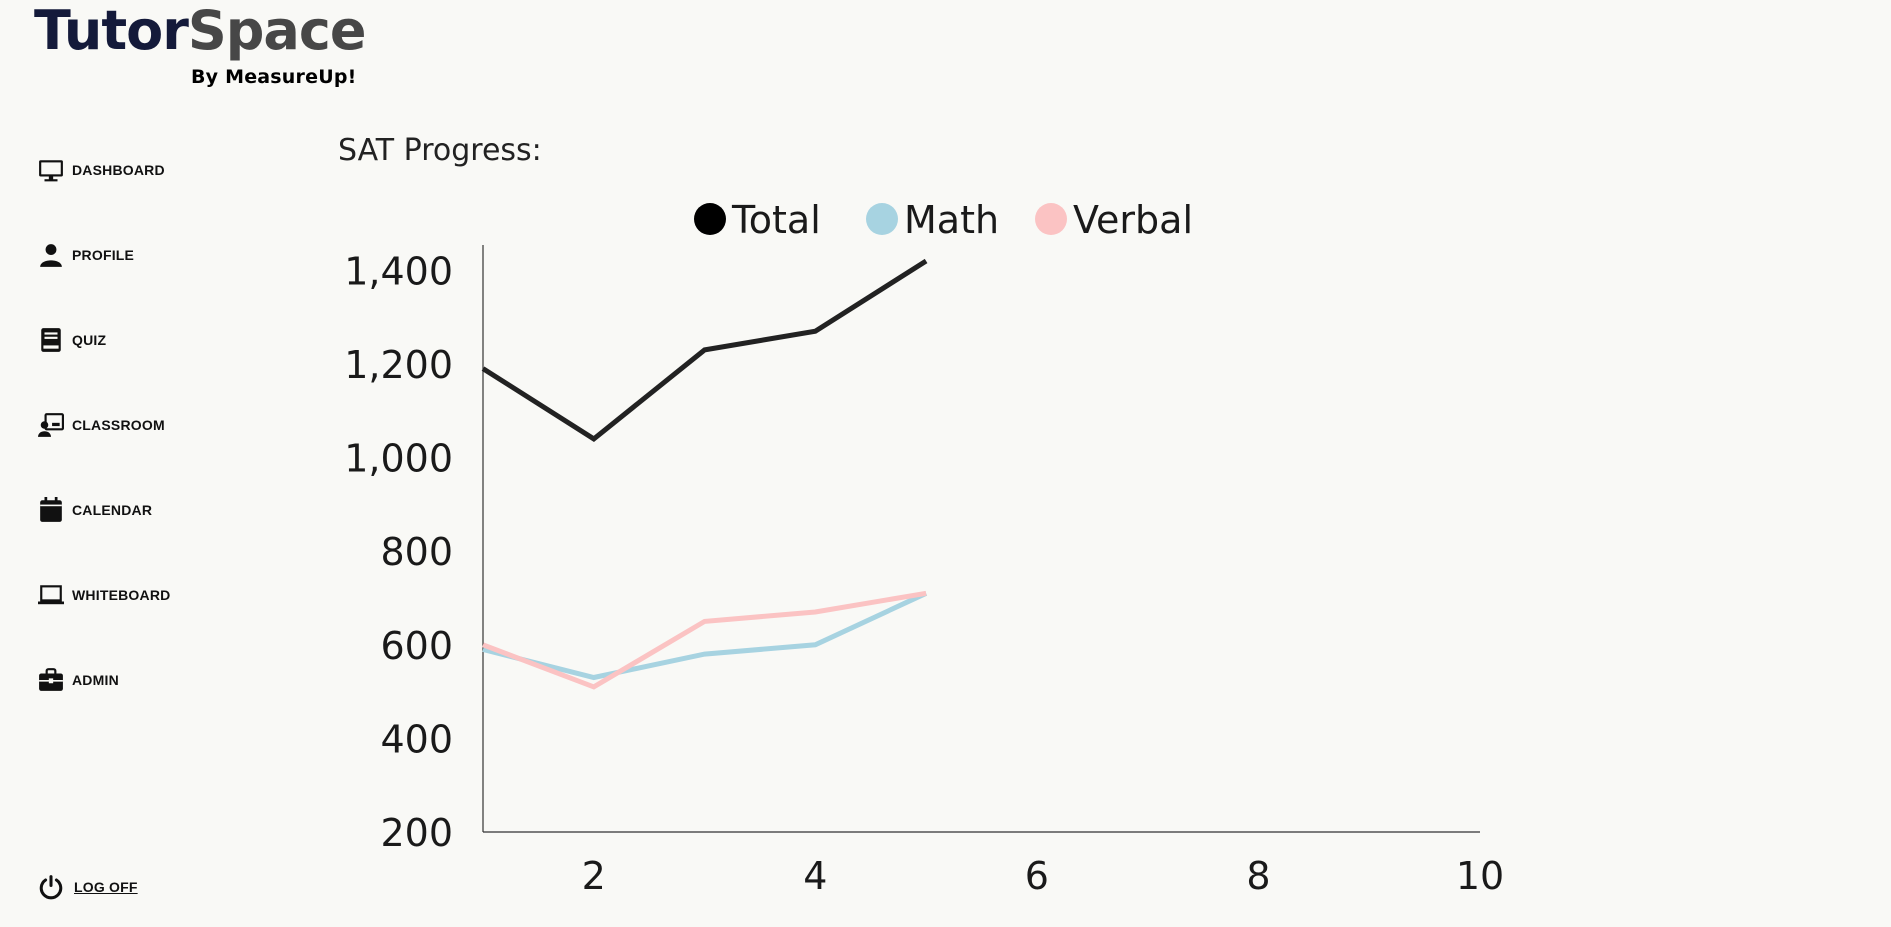 Image resolution: width=1891 pixels, height=927 pixels. What do you see at coordinates (274, 77) in the screenshot?
I see `logo-subtitle: By MeasureUp!` at bounding box center [274, 77].